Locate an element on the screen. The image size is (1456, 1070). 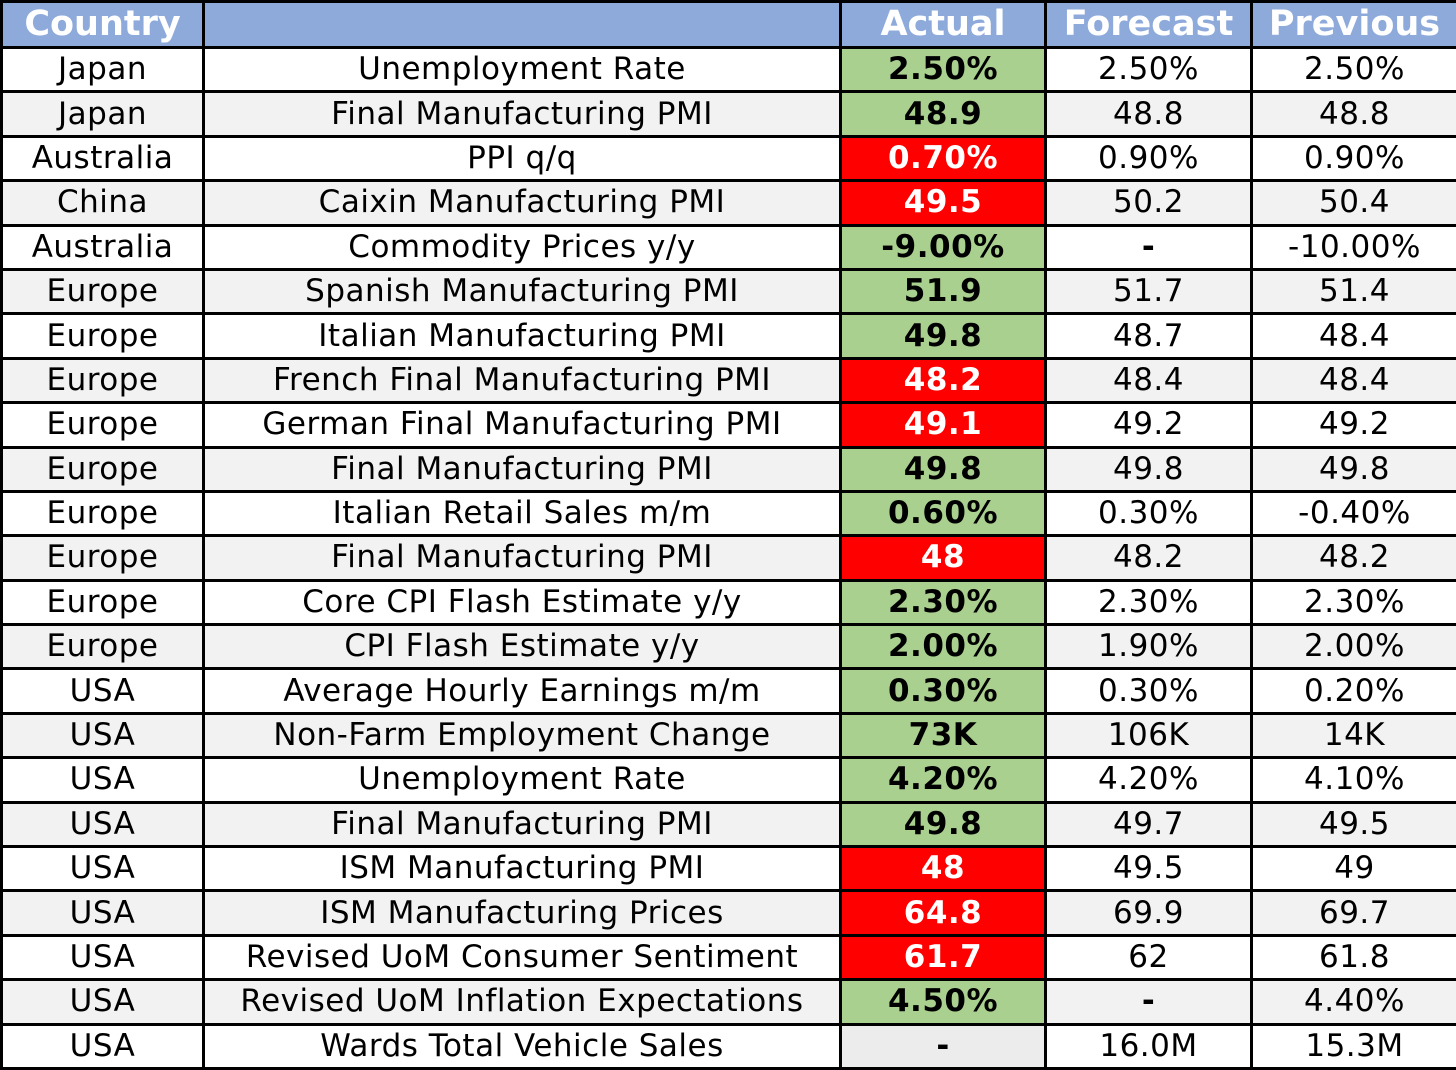
actual-cell: 48 is located at coordinates (943, 558).